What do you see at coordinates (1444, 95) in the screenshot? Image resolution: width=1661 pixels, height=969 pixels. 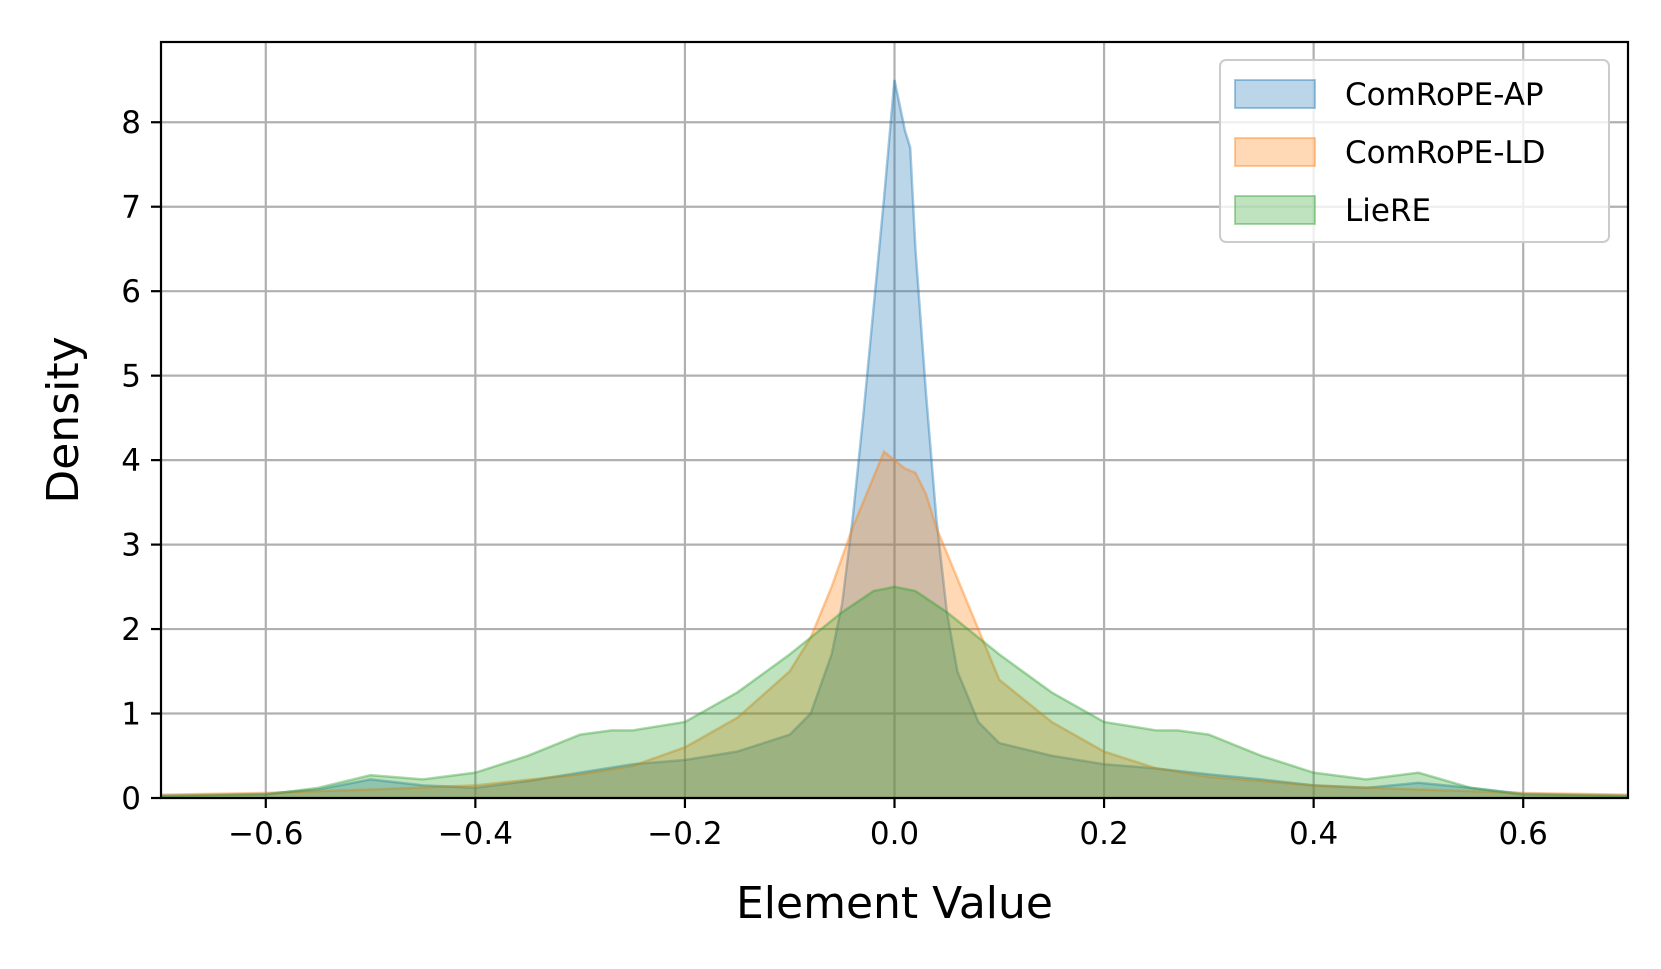 I see `legend-label-0: ComRoPE-AP` at bounding box center [1444, 95].